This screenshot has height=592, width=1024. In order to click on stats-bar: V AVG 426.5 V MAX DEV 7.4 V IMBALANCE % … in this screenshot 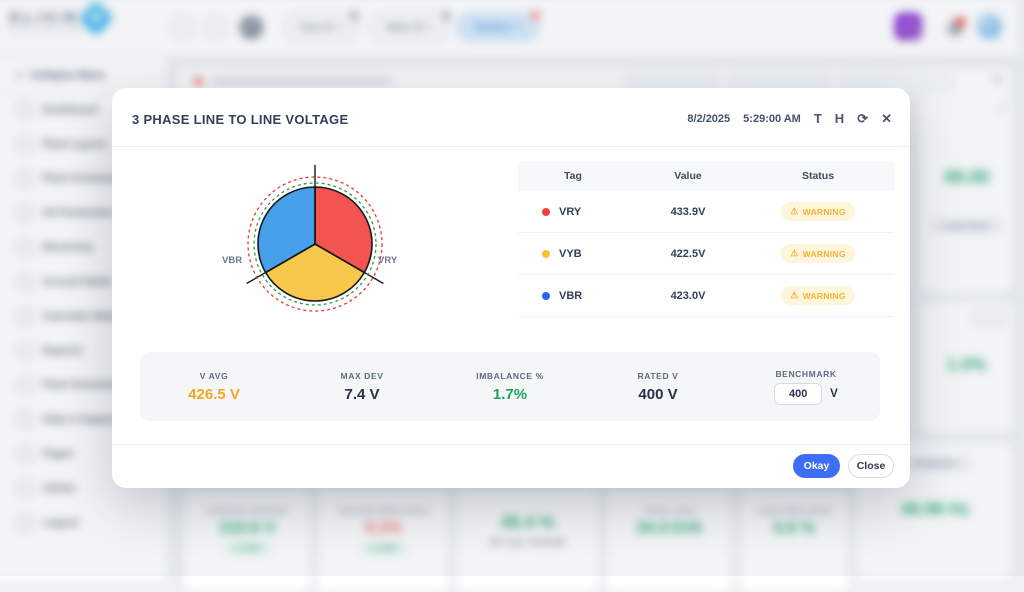, I will do `click(510, 386)`.